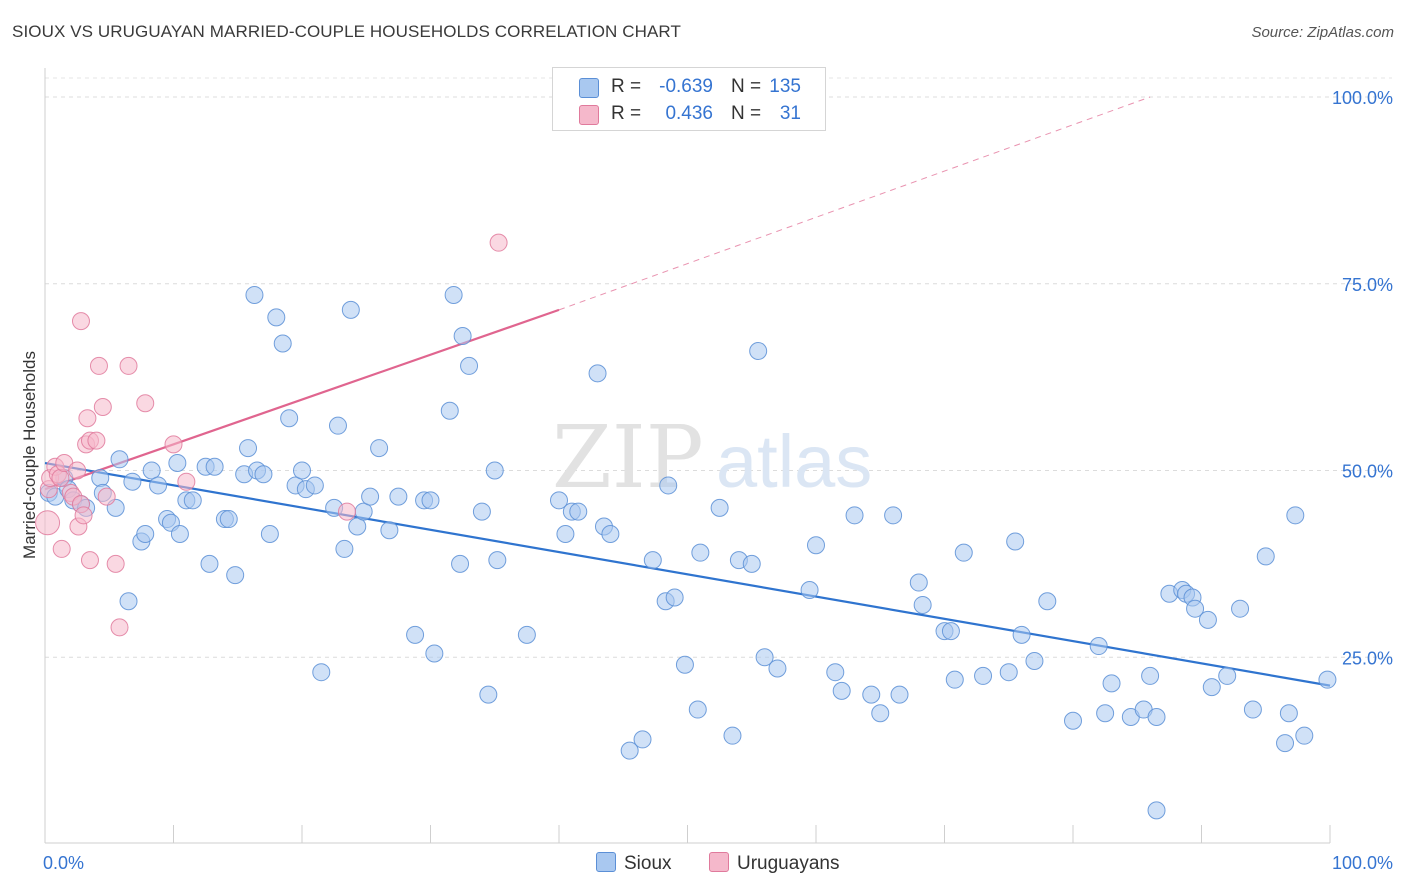 The height and width of the screenshot is (892, 1406). What do you see at coordinates (686, 86) in the screenshot?
I see `r-value: -0.639` at bounding box center [686, 86].